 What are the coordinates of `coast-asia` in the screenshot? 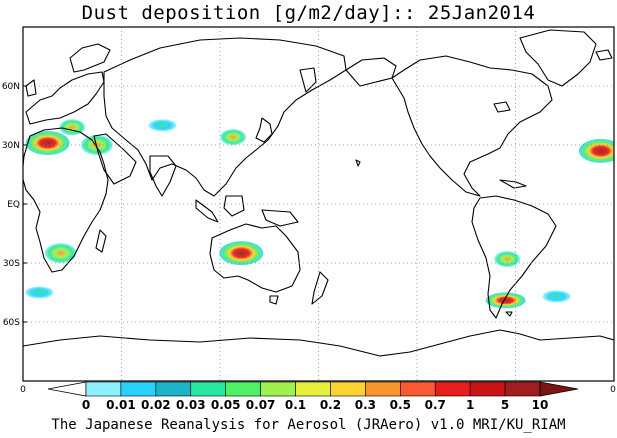 It's located at (225, 117).